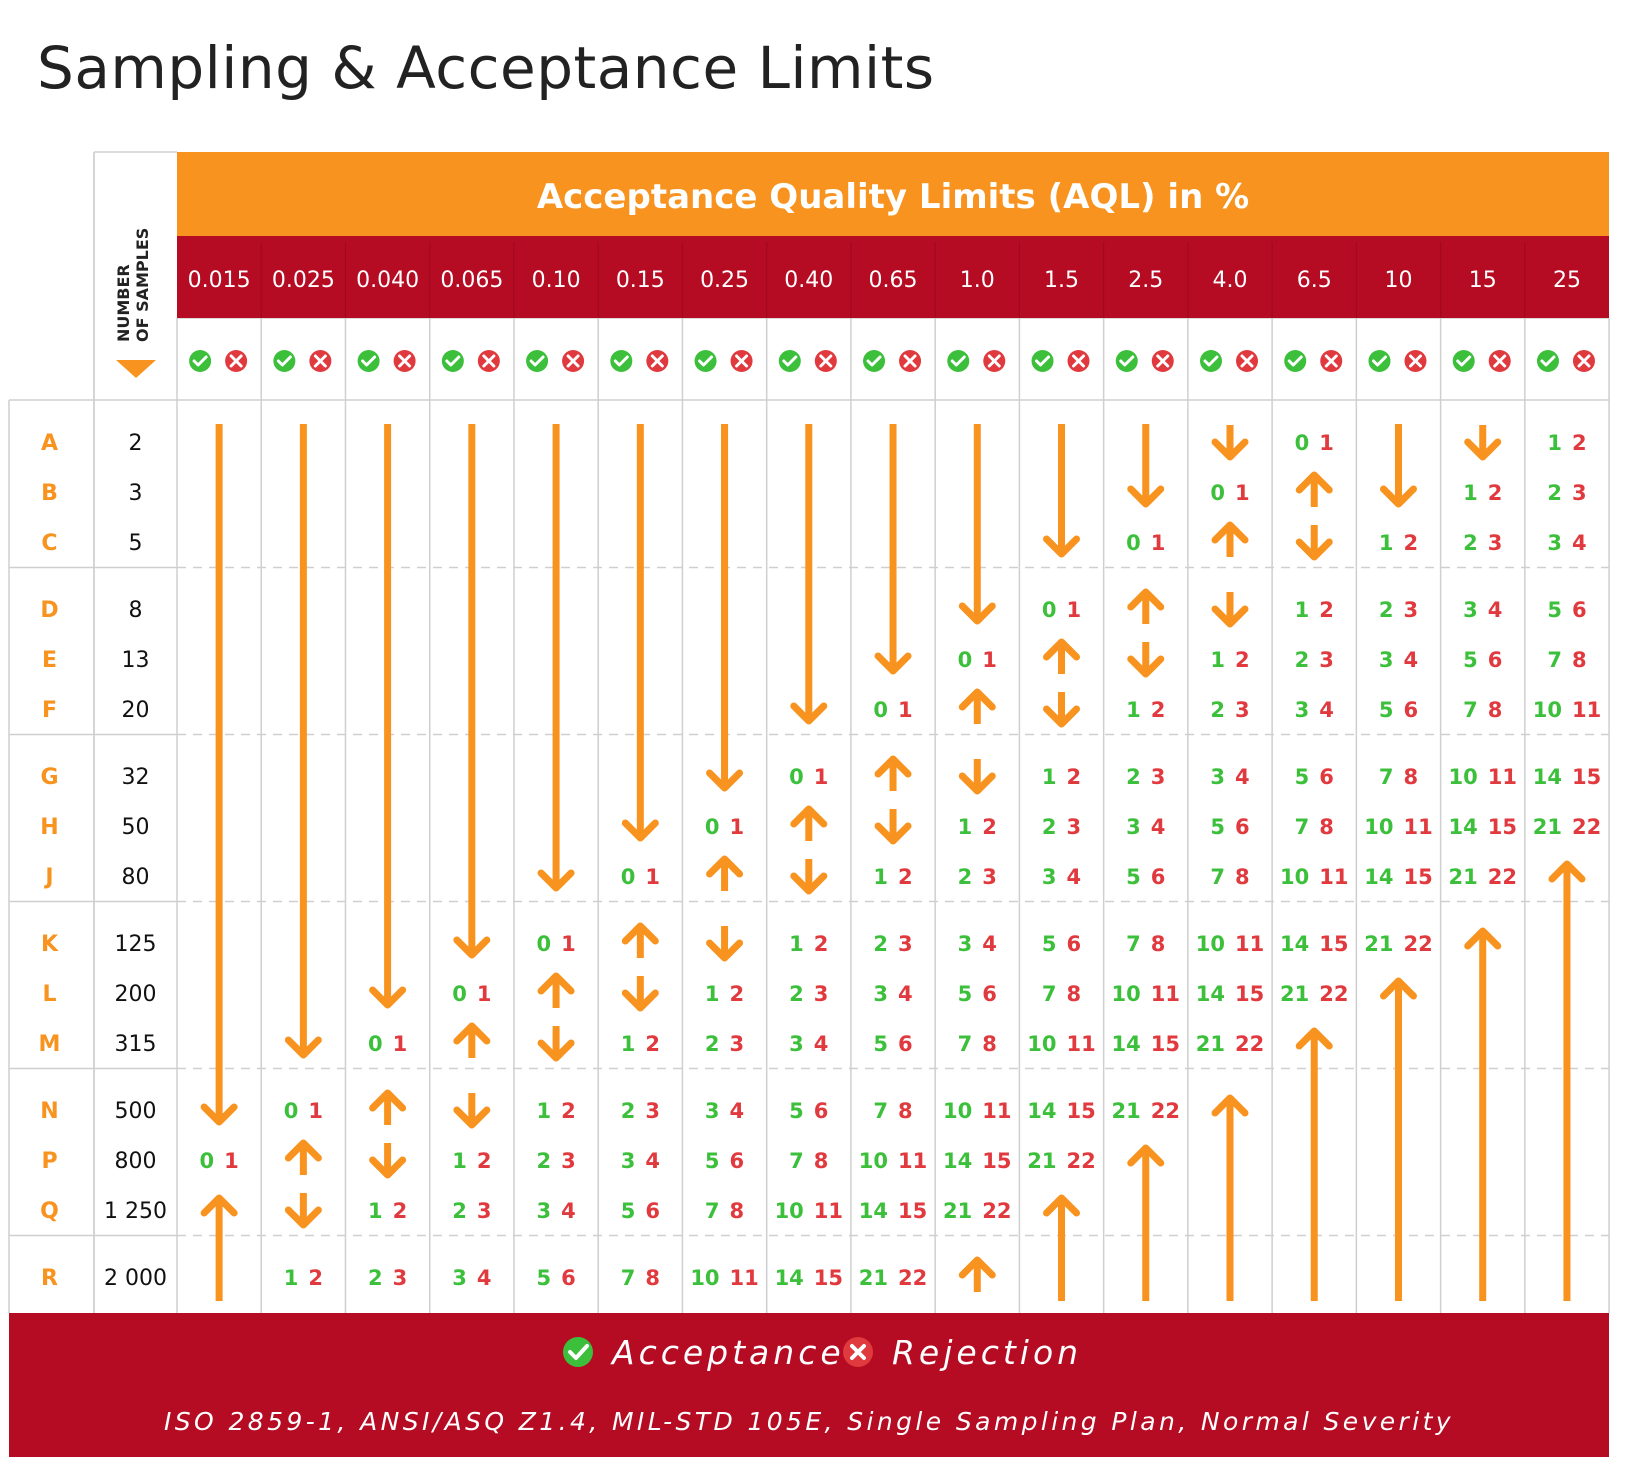 The image size is (1638, 1468). I want to click on samples-header-line-2: OF SAMPLES, so click(142, 285).